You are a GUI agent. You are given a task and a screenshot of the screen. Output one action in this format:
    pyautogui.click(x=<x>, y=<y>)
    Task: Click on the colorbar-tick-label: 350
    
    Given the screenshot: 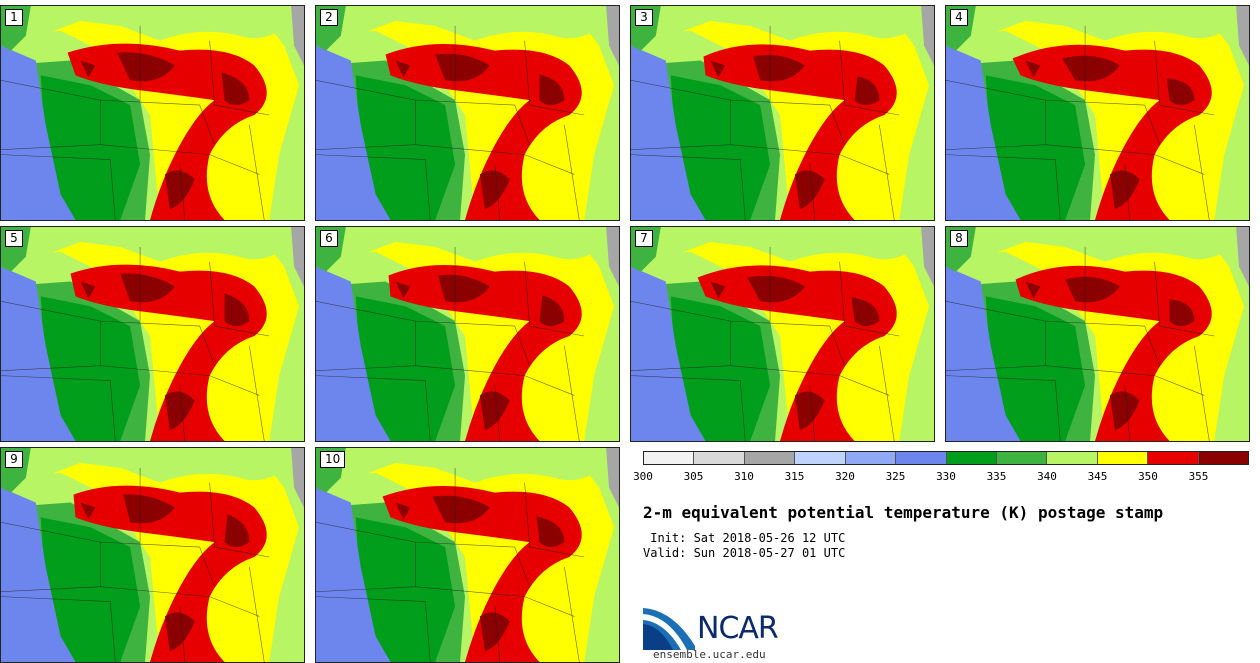 What is the action you would take?
    pyautogui.click(x=1148, y=476)
    